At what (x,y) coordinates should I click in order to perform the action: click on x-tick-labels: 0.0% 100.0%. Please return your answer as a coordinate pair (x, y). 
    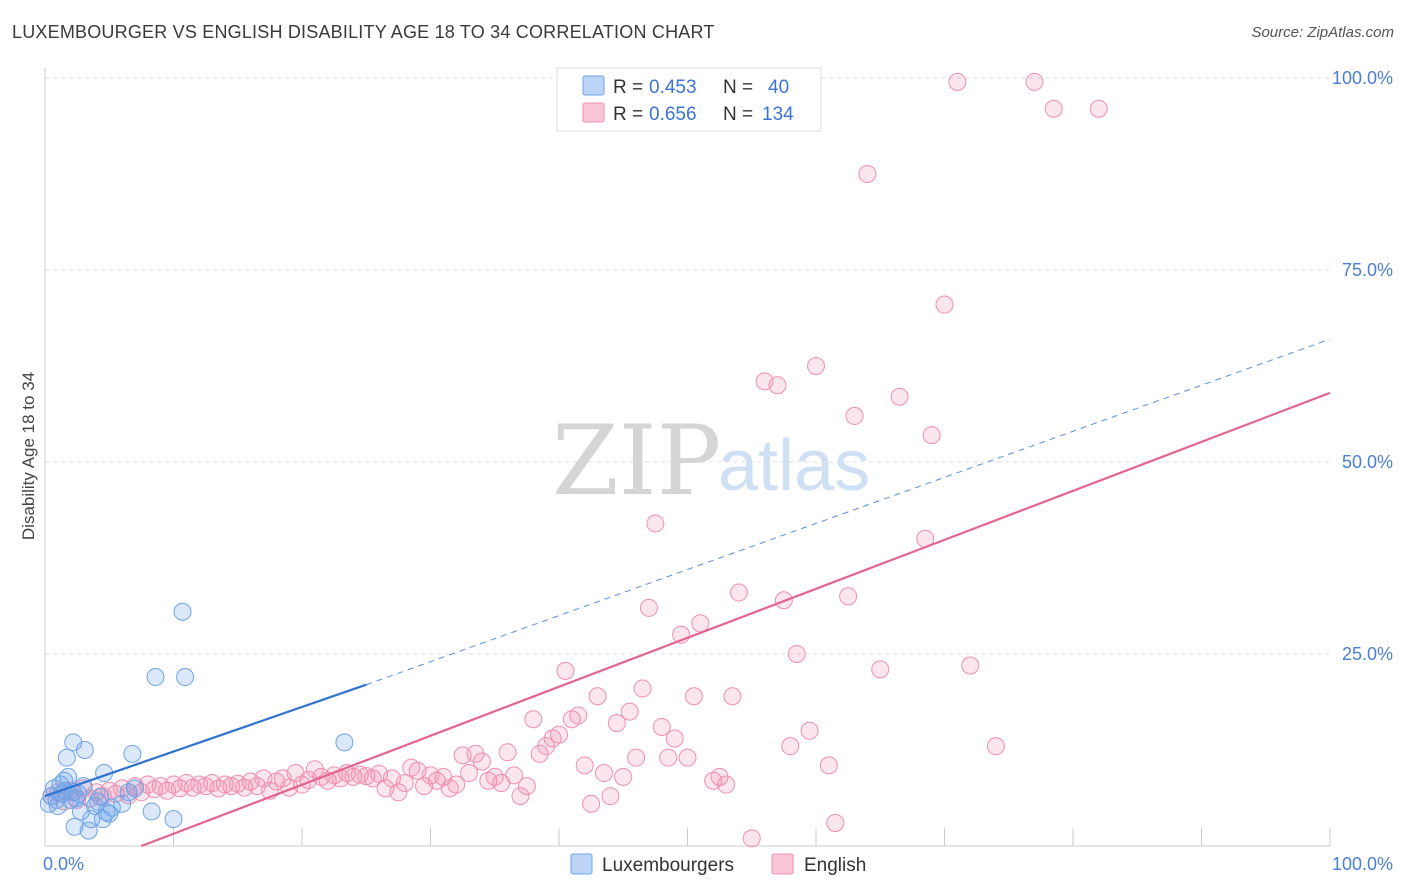
    Looking at the image, I should click on (718, 864).